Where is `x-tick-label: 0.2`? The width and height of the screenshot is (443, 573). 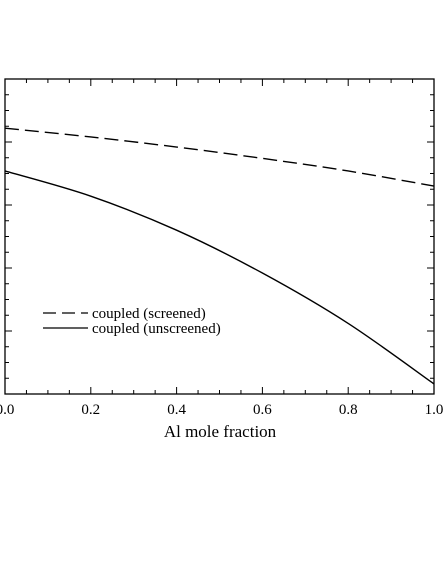
x-tick-label: 0.2 is located at coordinates (90, 410).